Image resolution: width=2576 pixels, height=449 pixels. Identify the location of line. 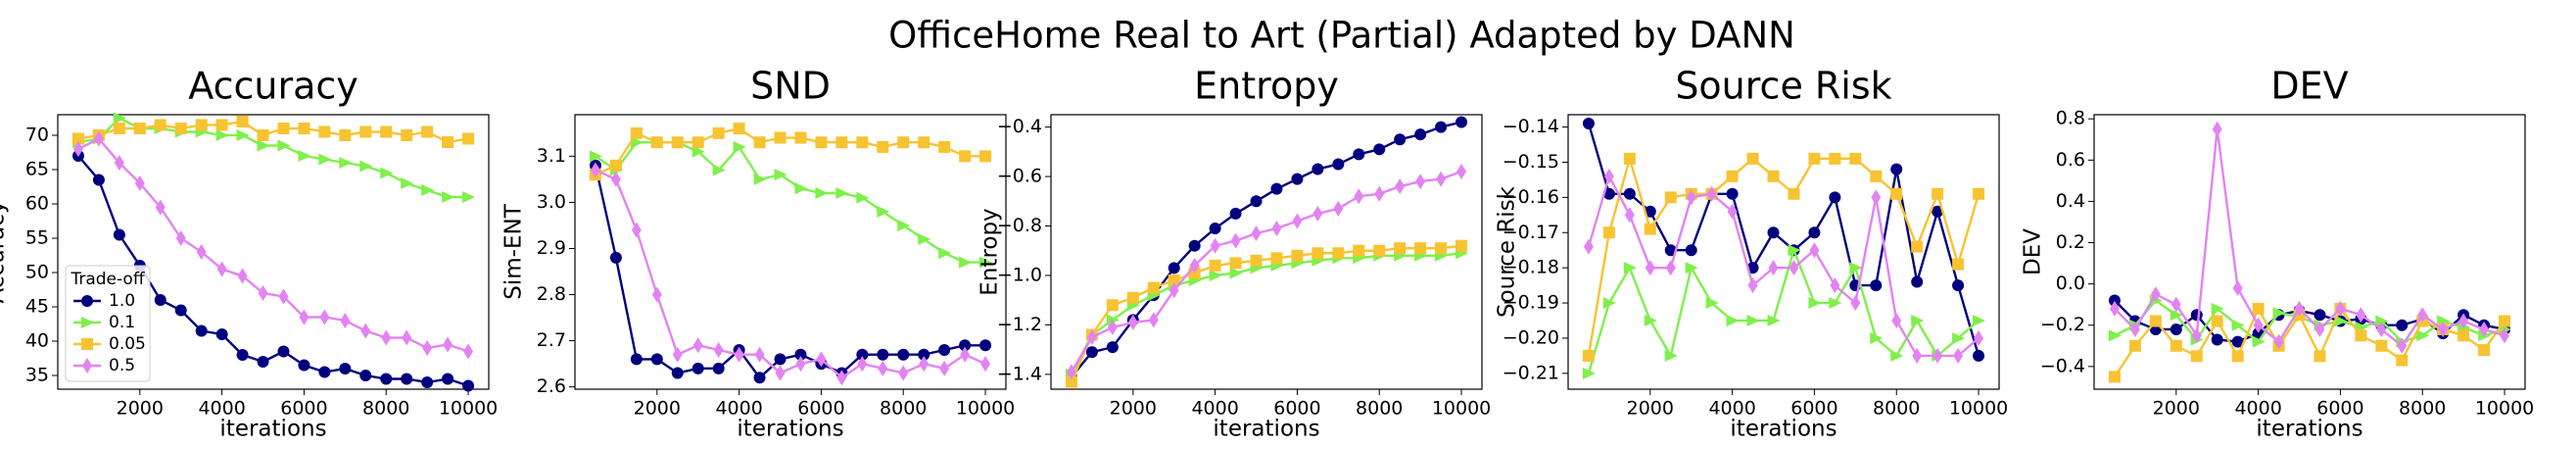
(2309, 238).